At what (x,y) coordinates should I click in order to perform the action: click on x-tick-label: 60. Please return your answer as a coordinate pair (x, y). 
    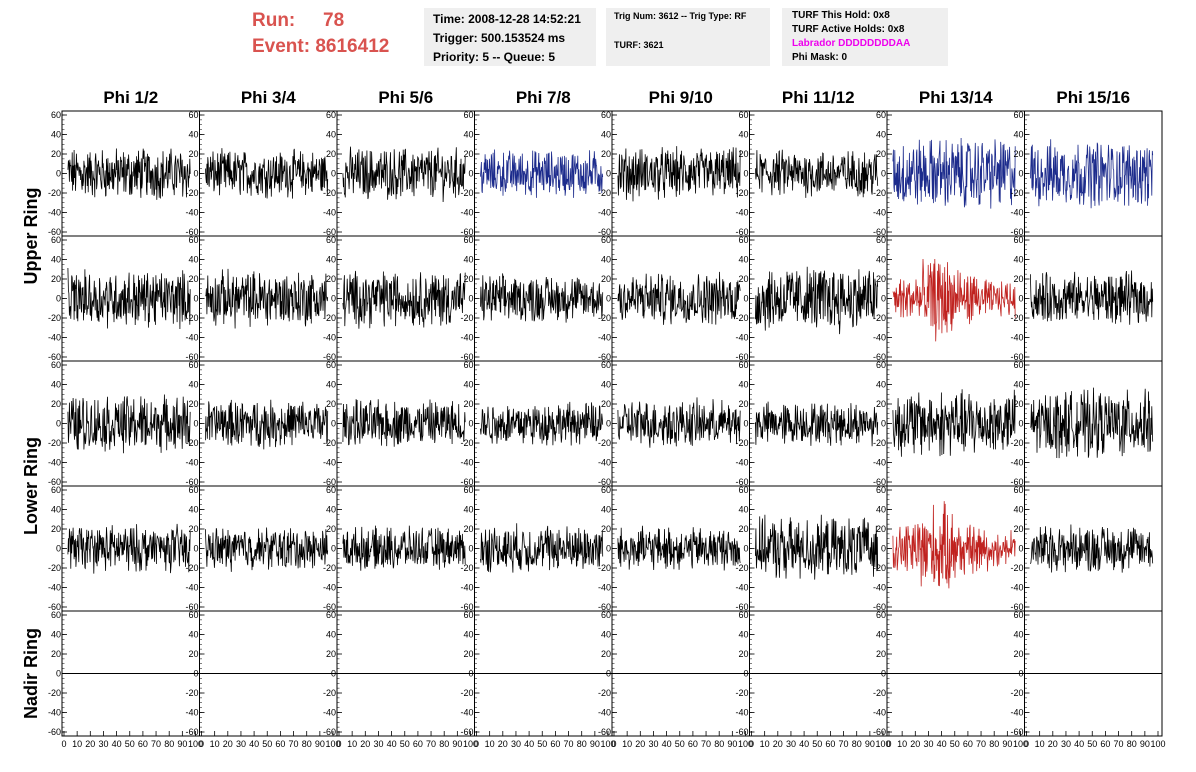
    Looking at the image, I should click on (830, 744).